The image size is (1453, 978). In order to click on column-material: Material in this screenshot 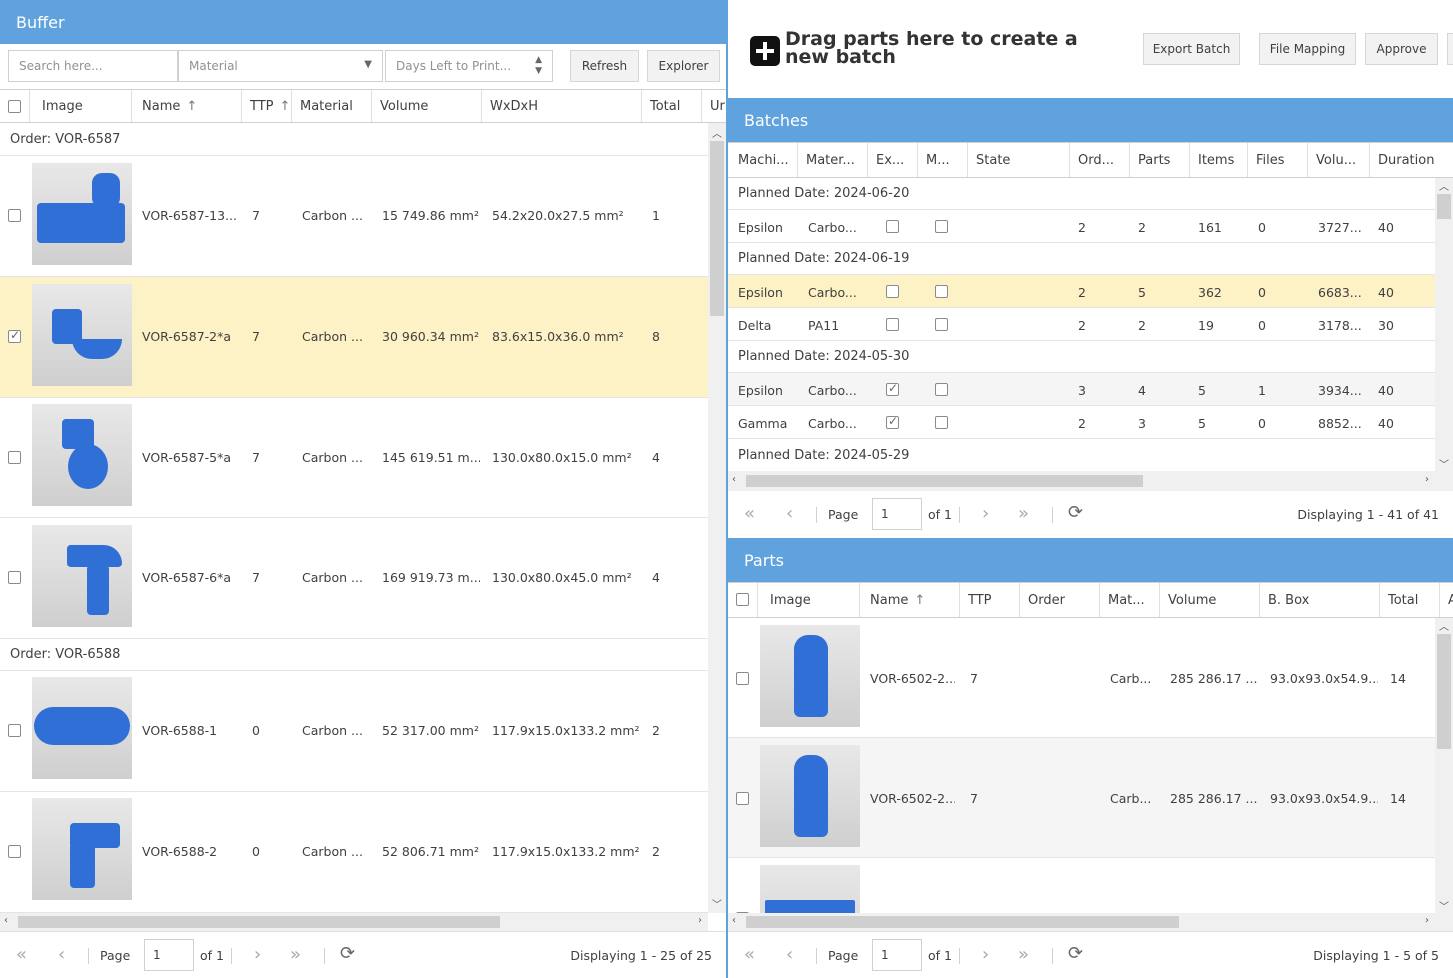, I will do `click(332, 106)`.